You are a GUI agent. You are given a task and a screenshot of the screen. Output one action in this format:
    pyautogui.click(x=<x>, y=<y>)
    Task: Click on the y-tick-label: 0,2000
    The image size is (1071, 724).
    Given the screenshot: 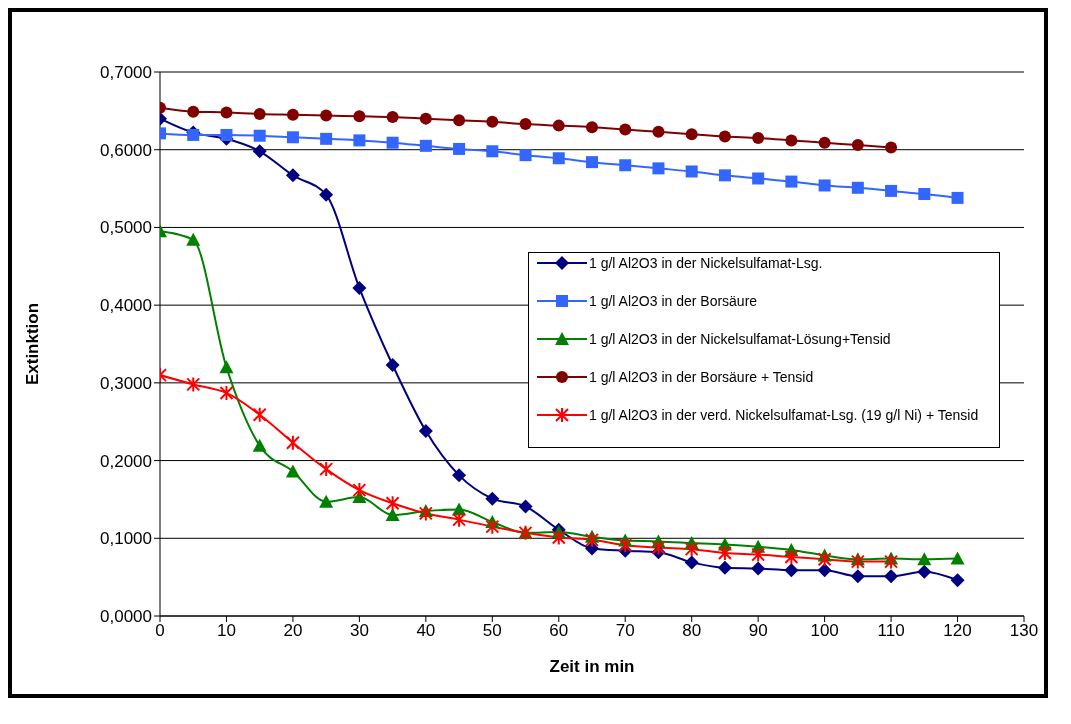 What is the action you would take?
    pyautogui.click(x=126, y=461)
    